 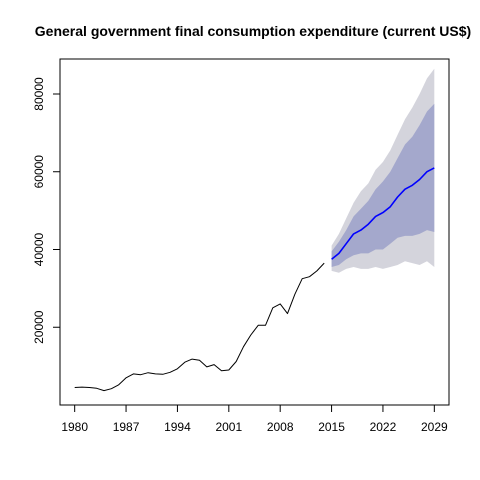 I want to click on y-tick-label: 20000, so click(x=39, y=327).